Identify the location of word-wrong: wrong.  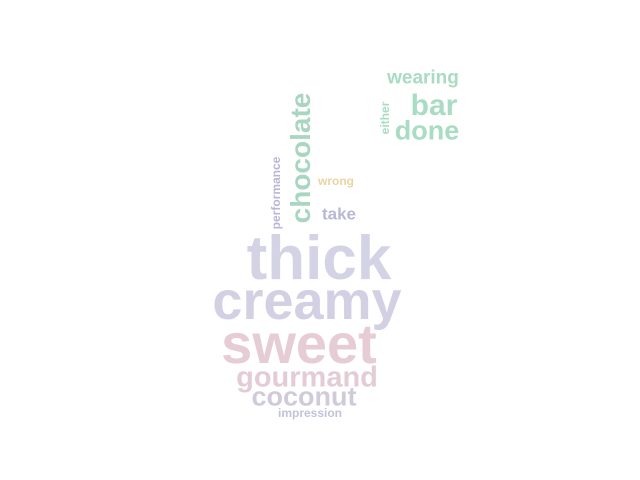
(336, 181).